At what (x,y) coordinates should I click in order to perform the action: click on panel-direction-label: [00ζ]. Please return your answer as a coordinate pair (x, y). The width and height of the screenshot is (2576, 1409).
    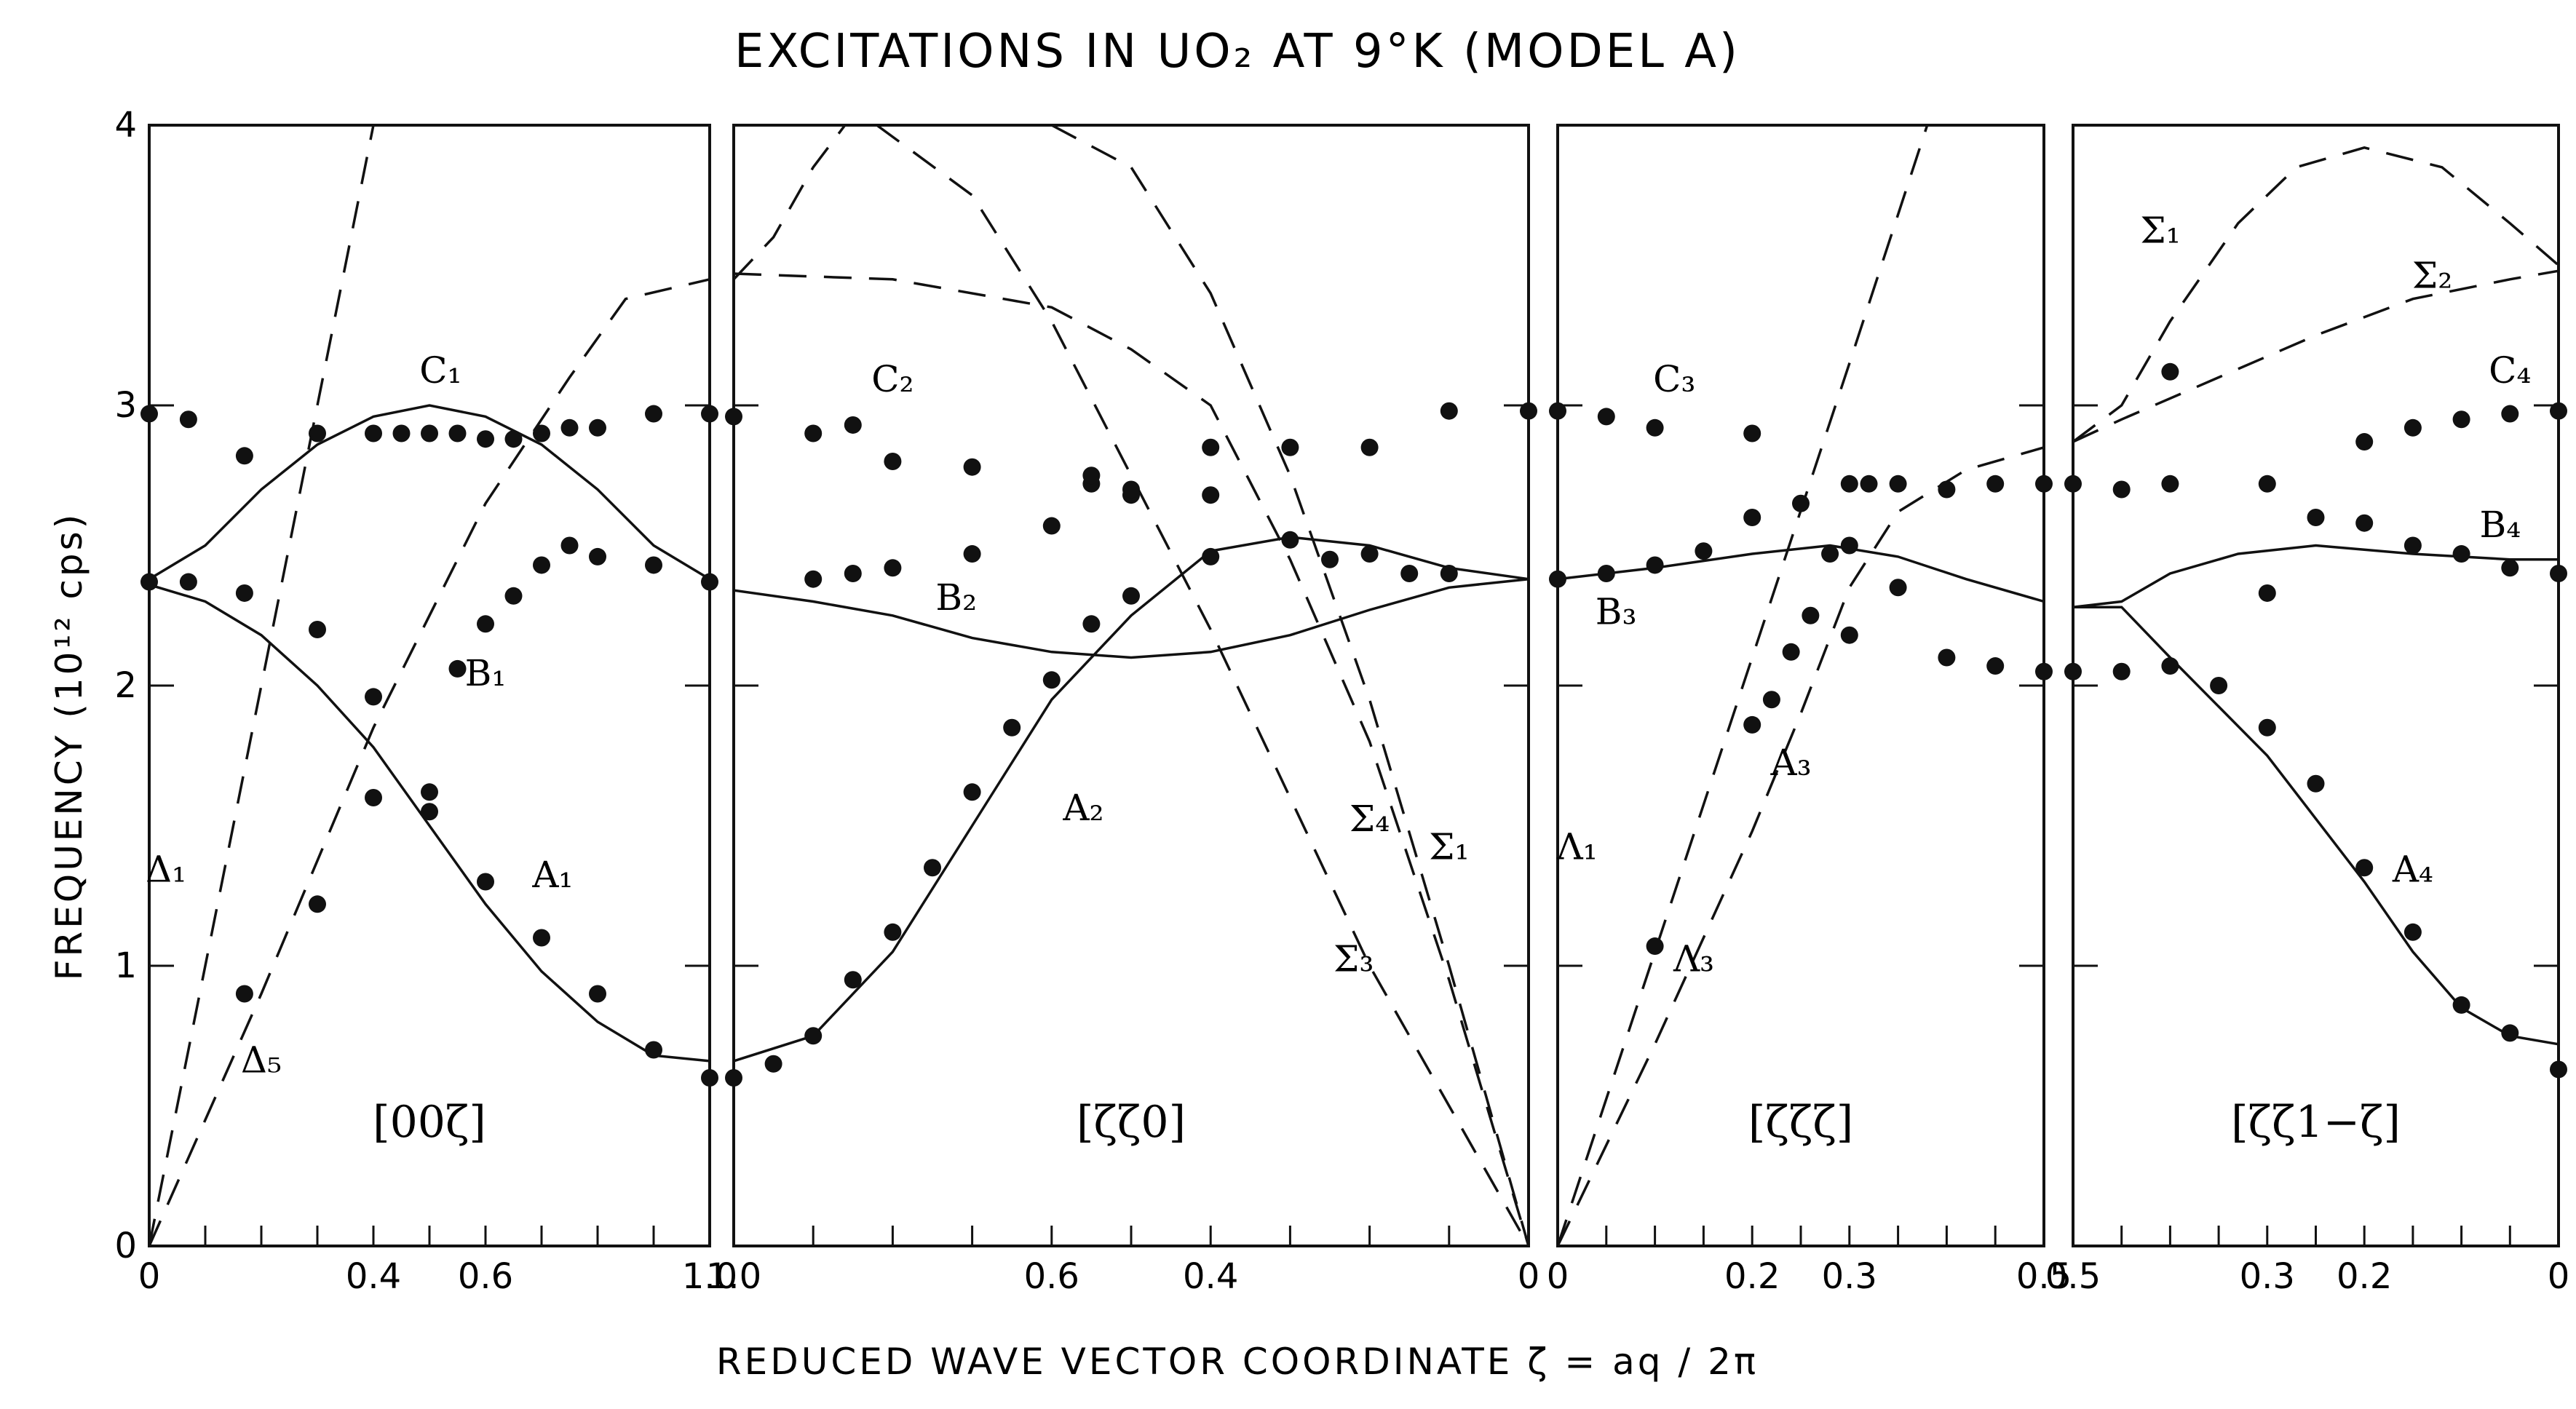
    Looking at the image, I should click on (429, 1123).